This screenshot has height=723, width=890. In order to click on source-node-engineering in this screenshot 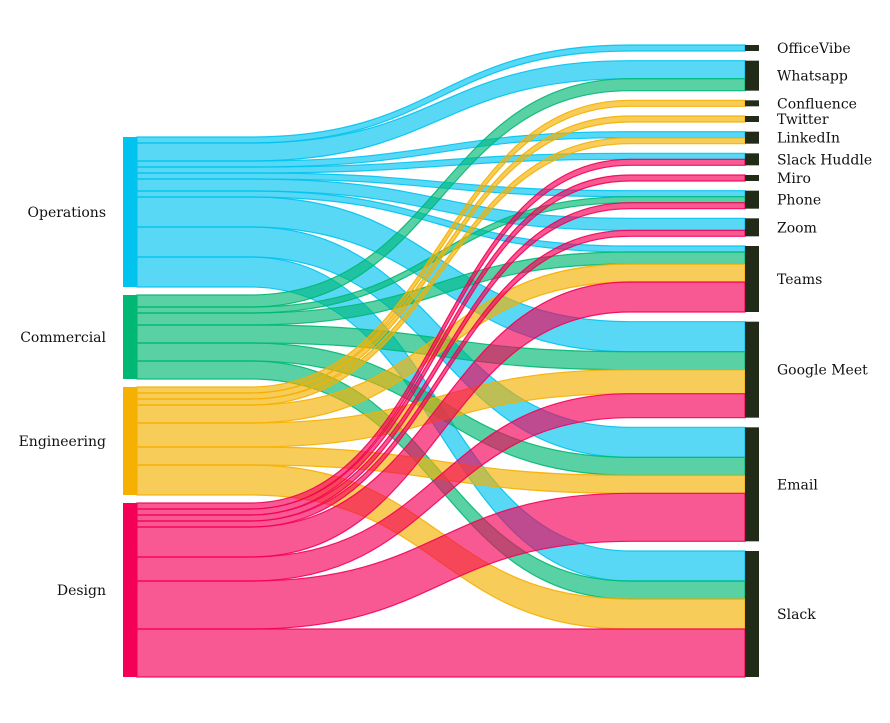, I will do `click(130, 441)`.